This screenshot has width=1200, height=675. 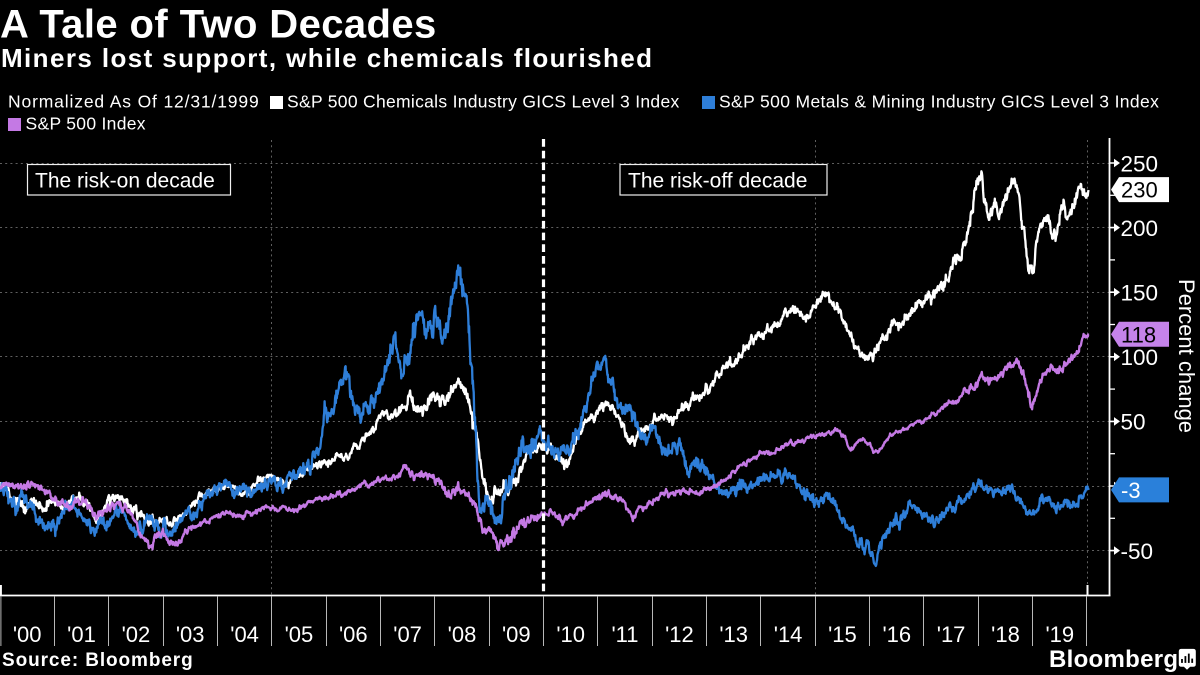 I want to click on svg-text: '06, so click(x=353, y=634).